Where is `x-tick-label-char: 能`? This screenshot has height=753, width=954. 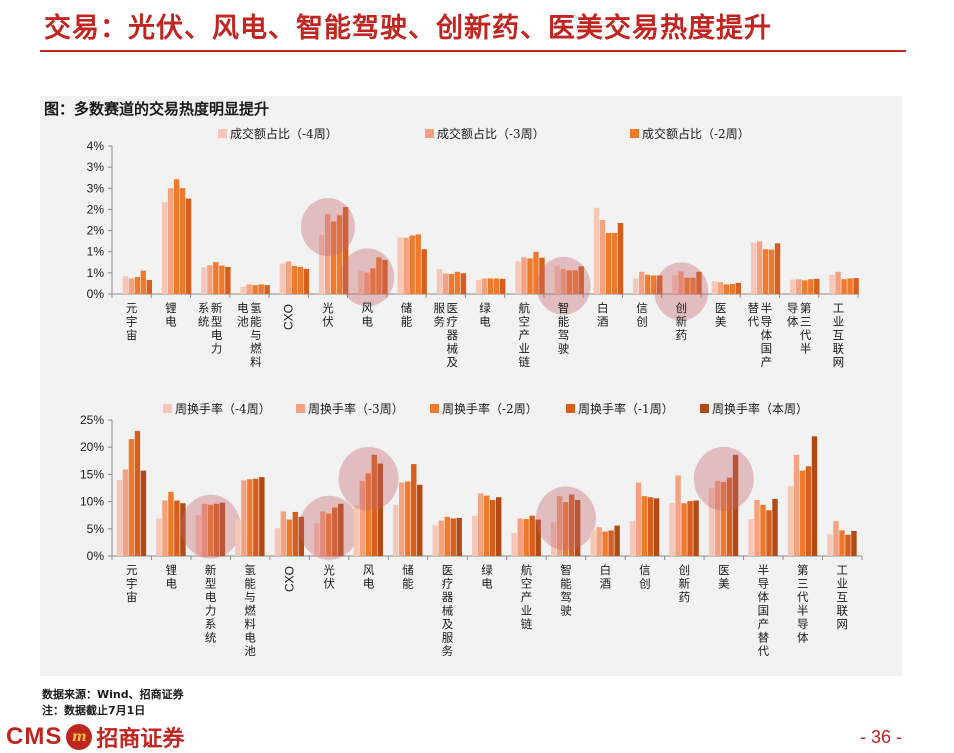 x-tick-label-char: 能 is located at coordinates (407, 322).